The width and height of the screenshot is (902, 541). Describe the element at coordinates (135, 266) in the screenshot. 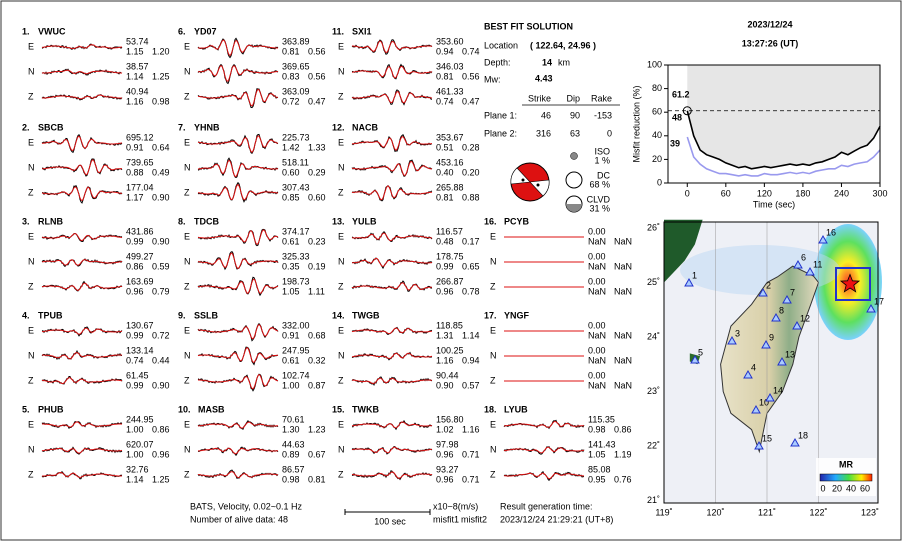

I see `misfit1: 0.86` at that location.